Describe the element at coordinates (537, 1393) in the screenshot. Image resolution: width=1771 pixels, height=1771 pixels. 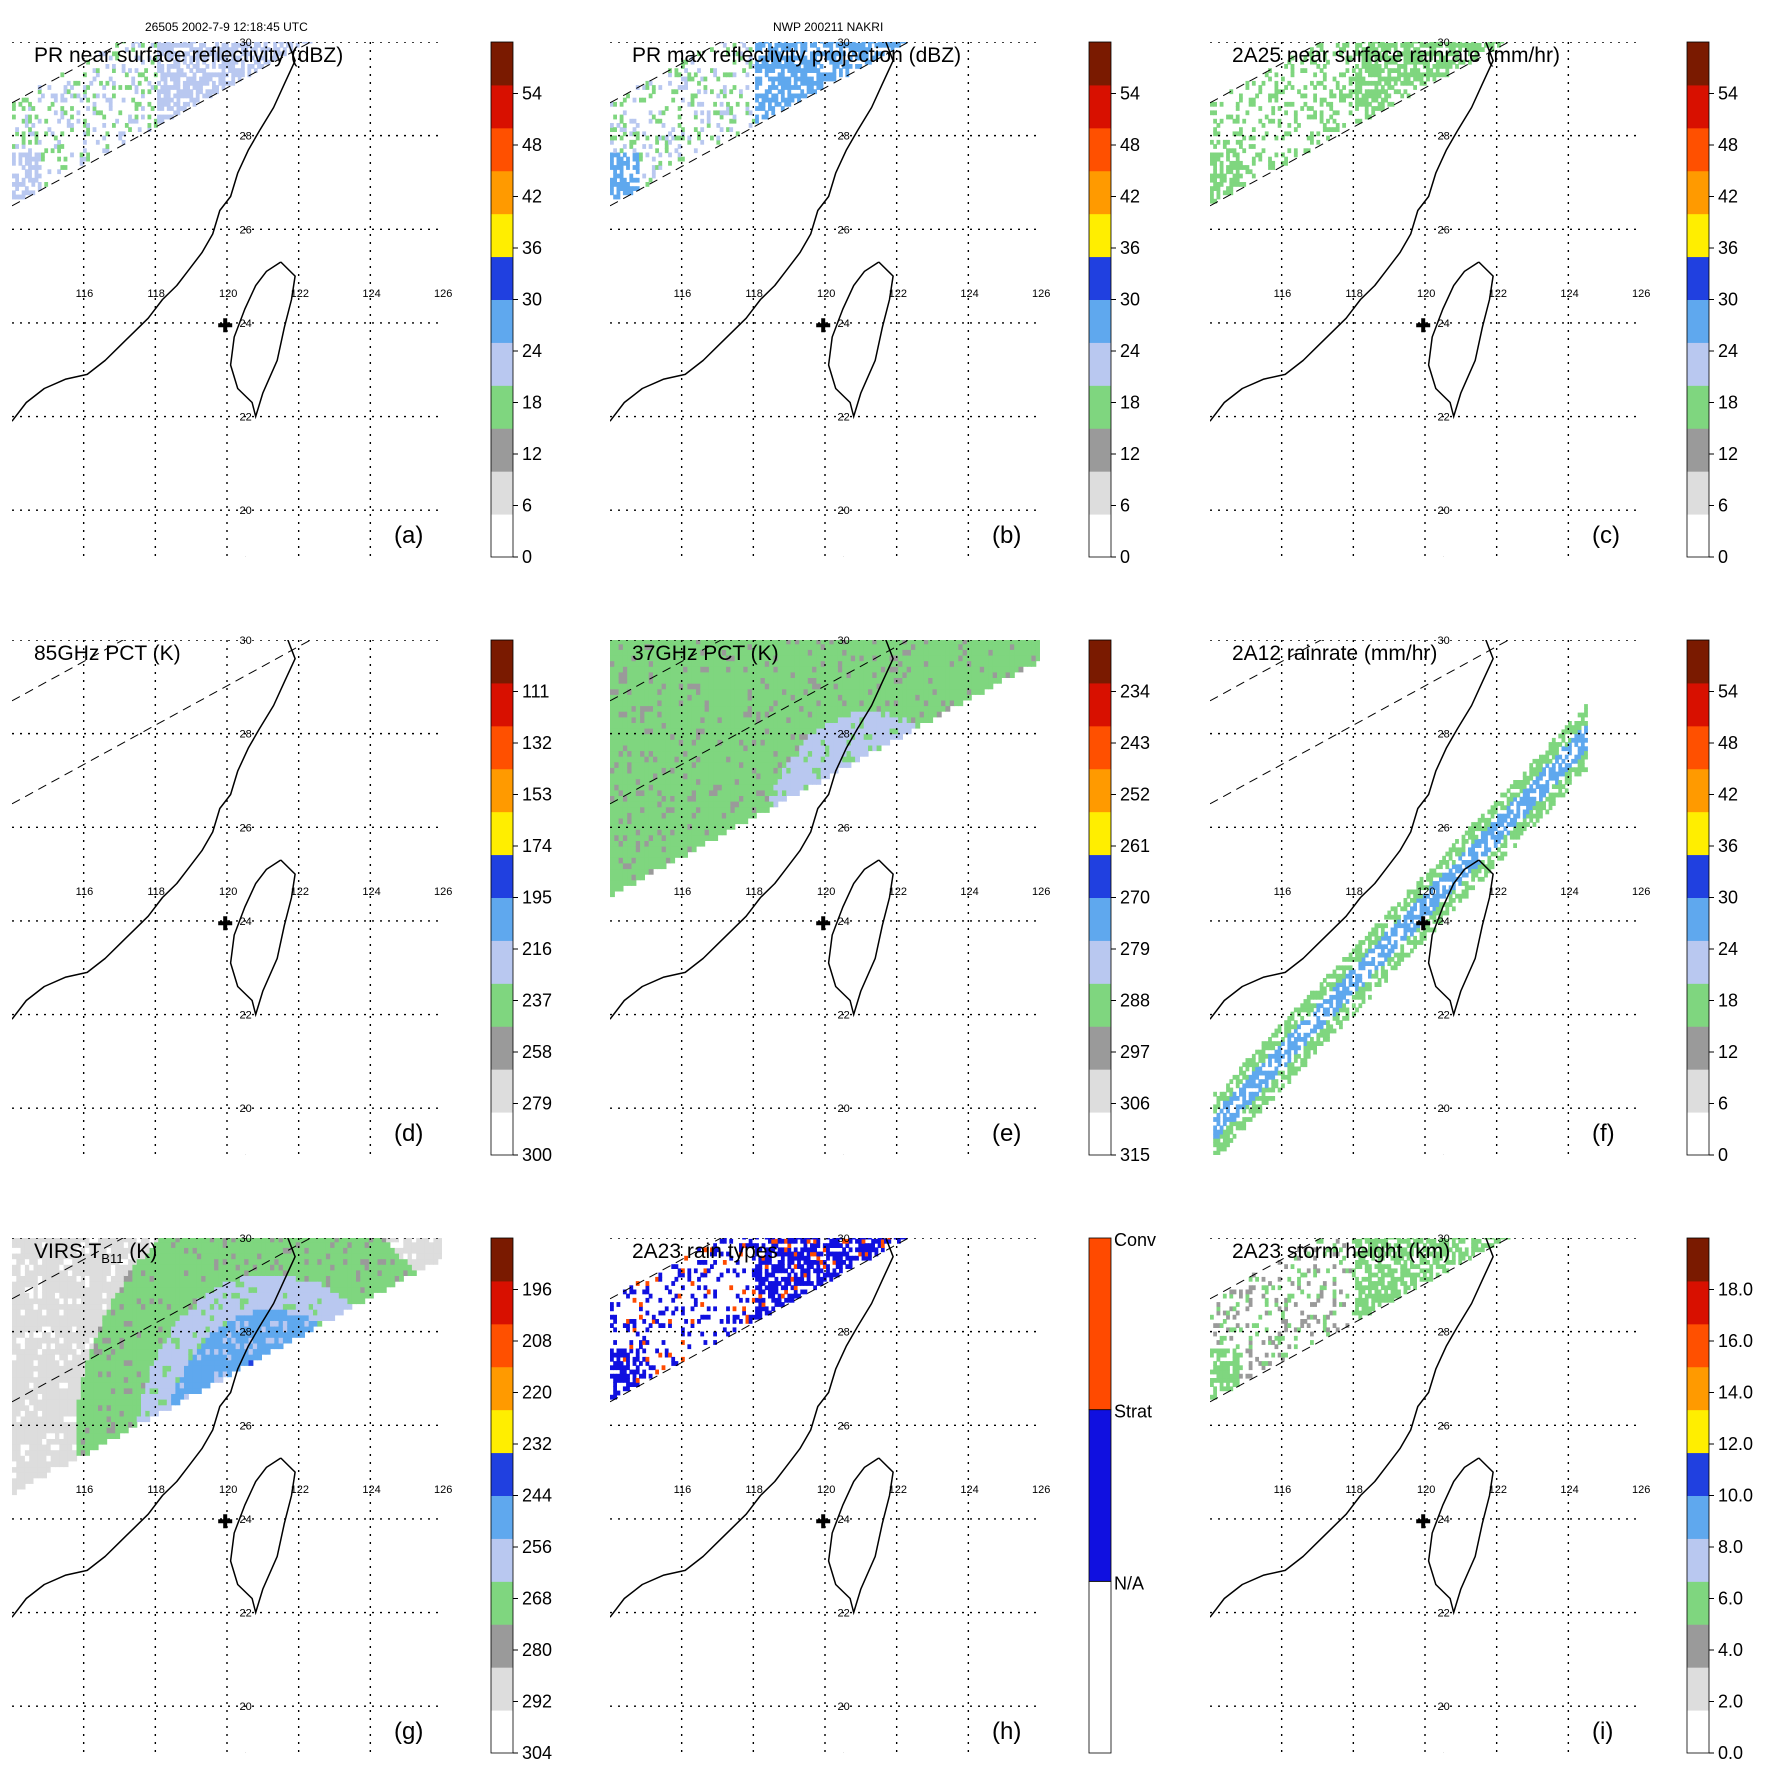
I see `colorbar-label-220: 220` at that location.